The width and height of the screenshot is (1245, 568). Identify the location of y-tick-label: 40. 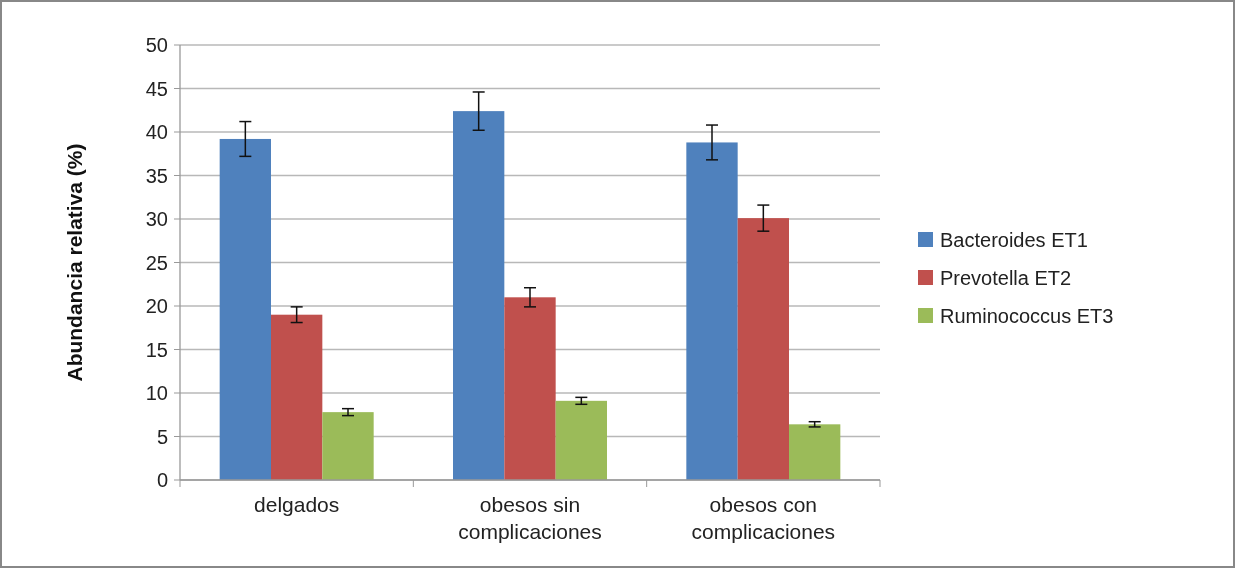
(156, 132).